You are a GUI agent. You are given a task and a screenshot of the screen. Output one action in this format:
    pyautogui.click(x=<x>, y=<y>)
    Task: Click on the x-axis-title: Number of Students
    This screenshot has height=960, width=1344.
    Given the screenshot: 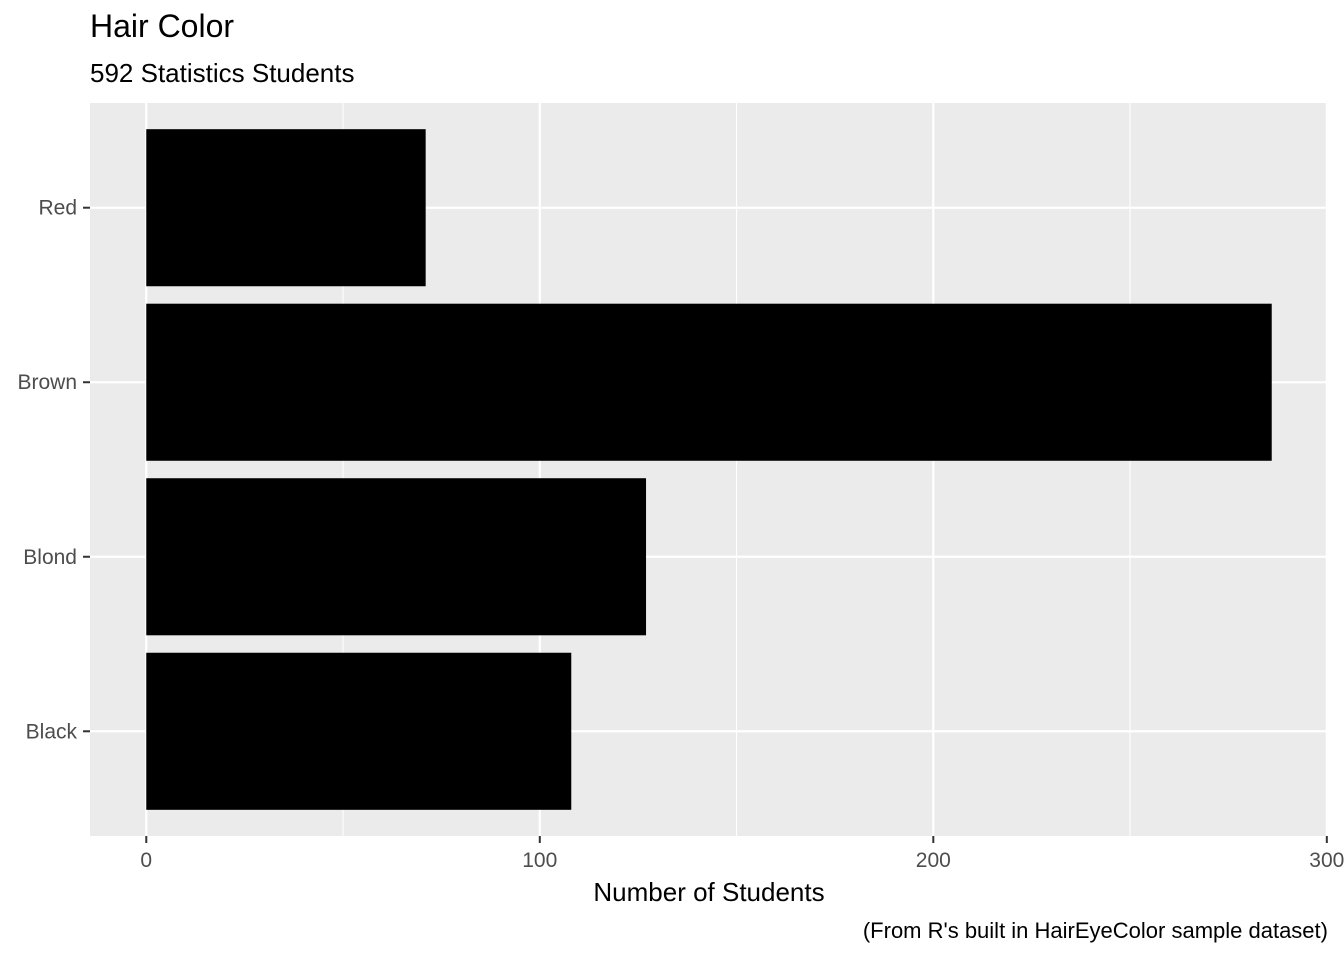 What is the action you would take?
    pyautogui.click(x=708, y=892)
    